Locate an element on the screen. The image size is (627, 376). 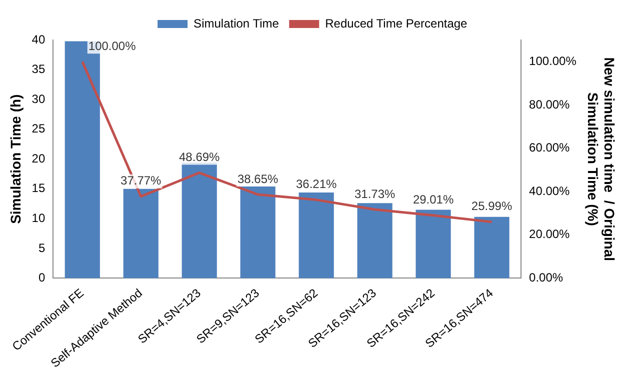
y-tick-label: 10 is located at coordinates (39, 217).